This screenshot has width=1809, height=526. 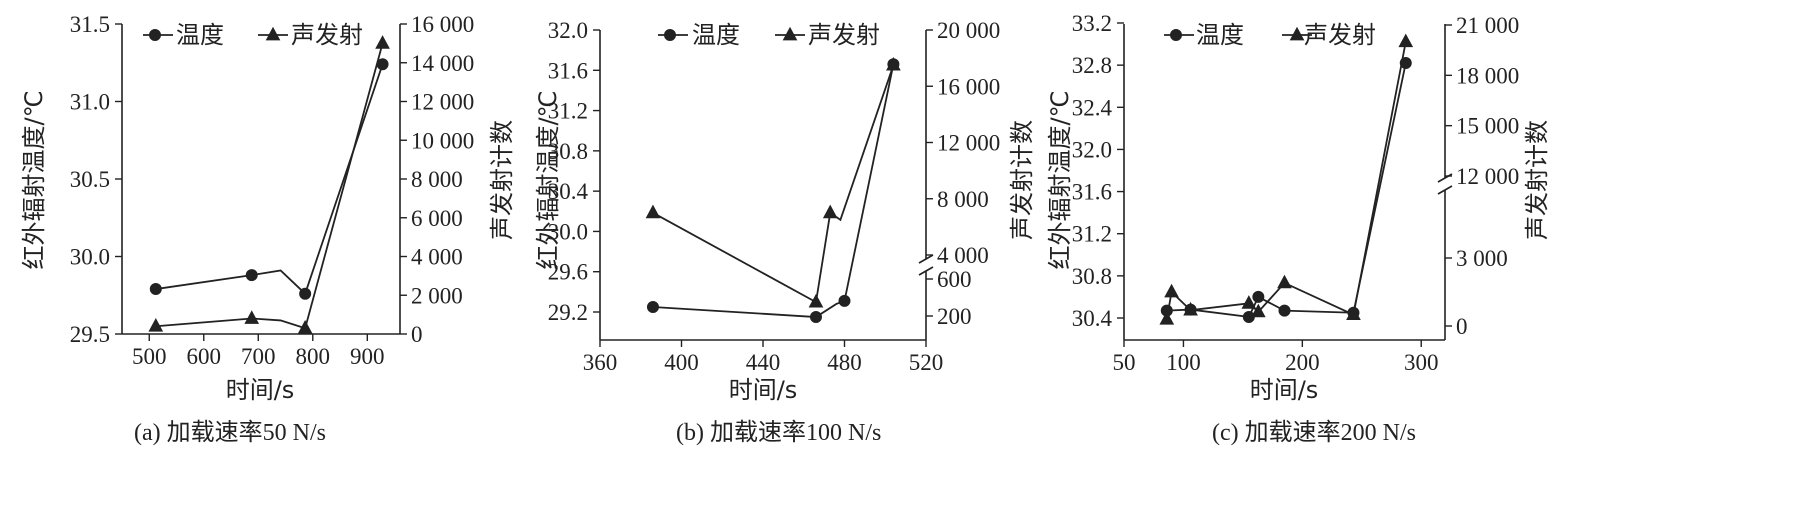 I want to click on x-tick-label: 480, so click(x=844, y=362).